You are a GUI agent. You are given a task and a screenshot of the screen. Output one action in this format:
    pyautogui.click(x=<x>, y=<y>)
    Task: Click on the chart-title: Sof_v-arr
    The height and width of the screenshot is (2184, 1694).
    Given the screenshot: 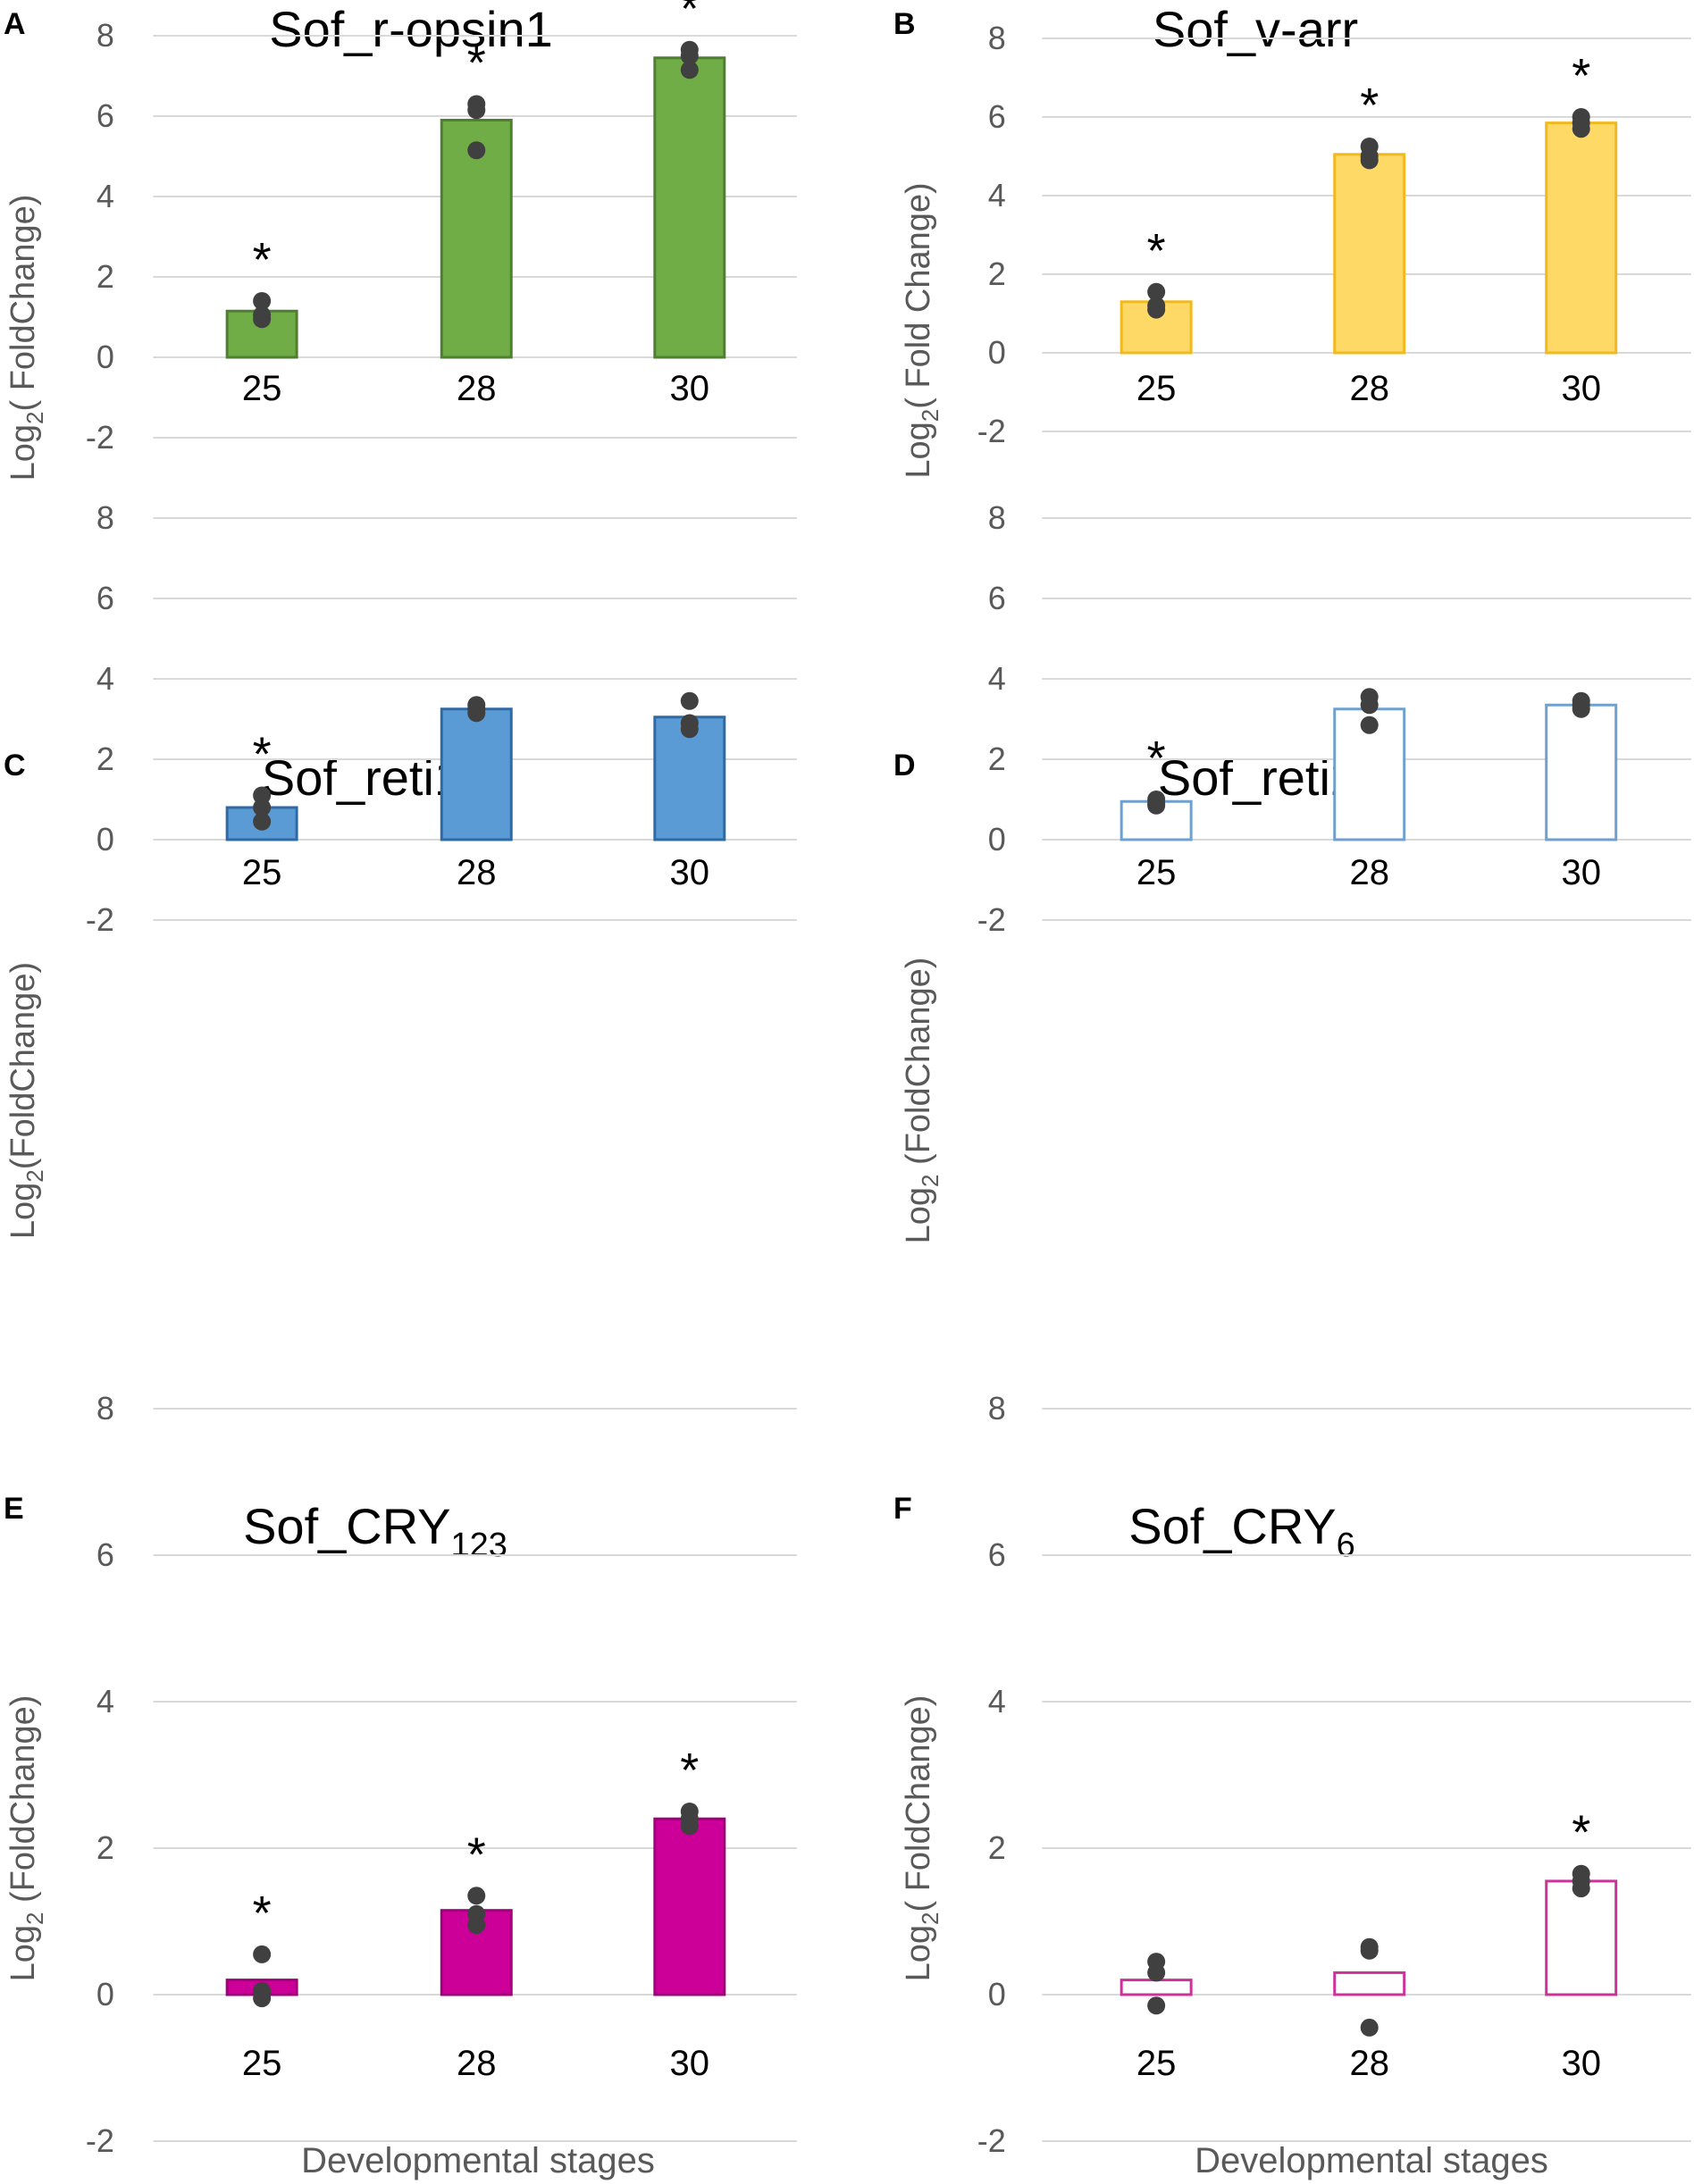 What is the action you would take?
    pyautogui.click(x=1256, y=29)
    